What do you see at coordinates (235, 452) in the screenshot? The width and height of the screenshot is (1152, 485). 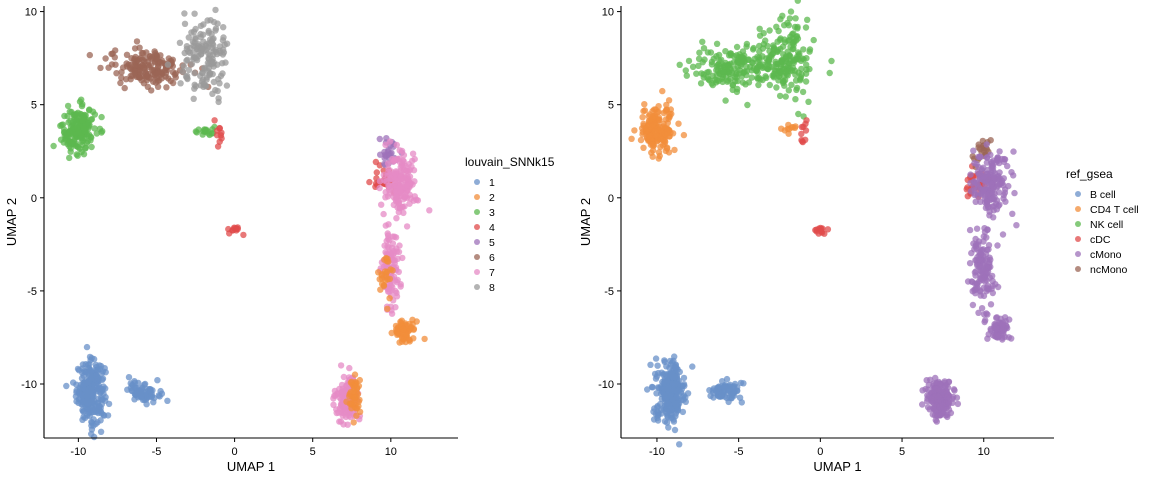 I see `x-tick-label: 0` at bounding box center [235, 452].